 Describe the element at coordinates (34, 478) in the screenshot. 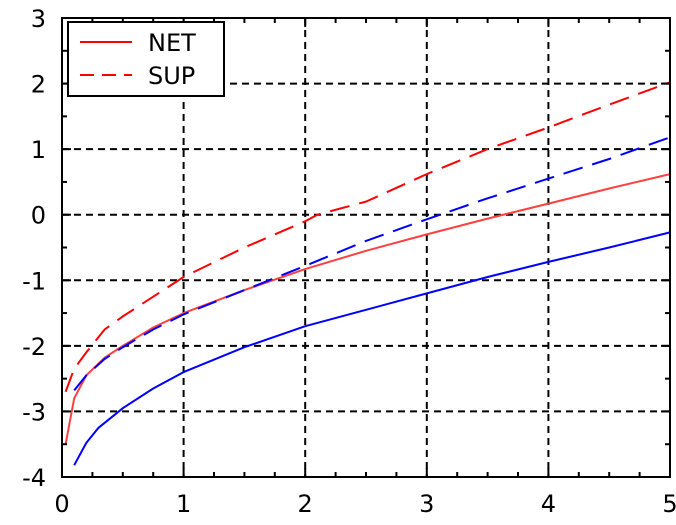

I see `y-tick-label: -4` at that location.